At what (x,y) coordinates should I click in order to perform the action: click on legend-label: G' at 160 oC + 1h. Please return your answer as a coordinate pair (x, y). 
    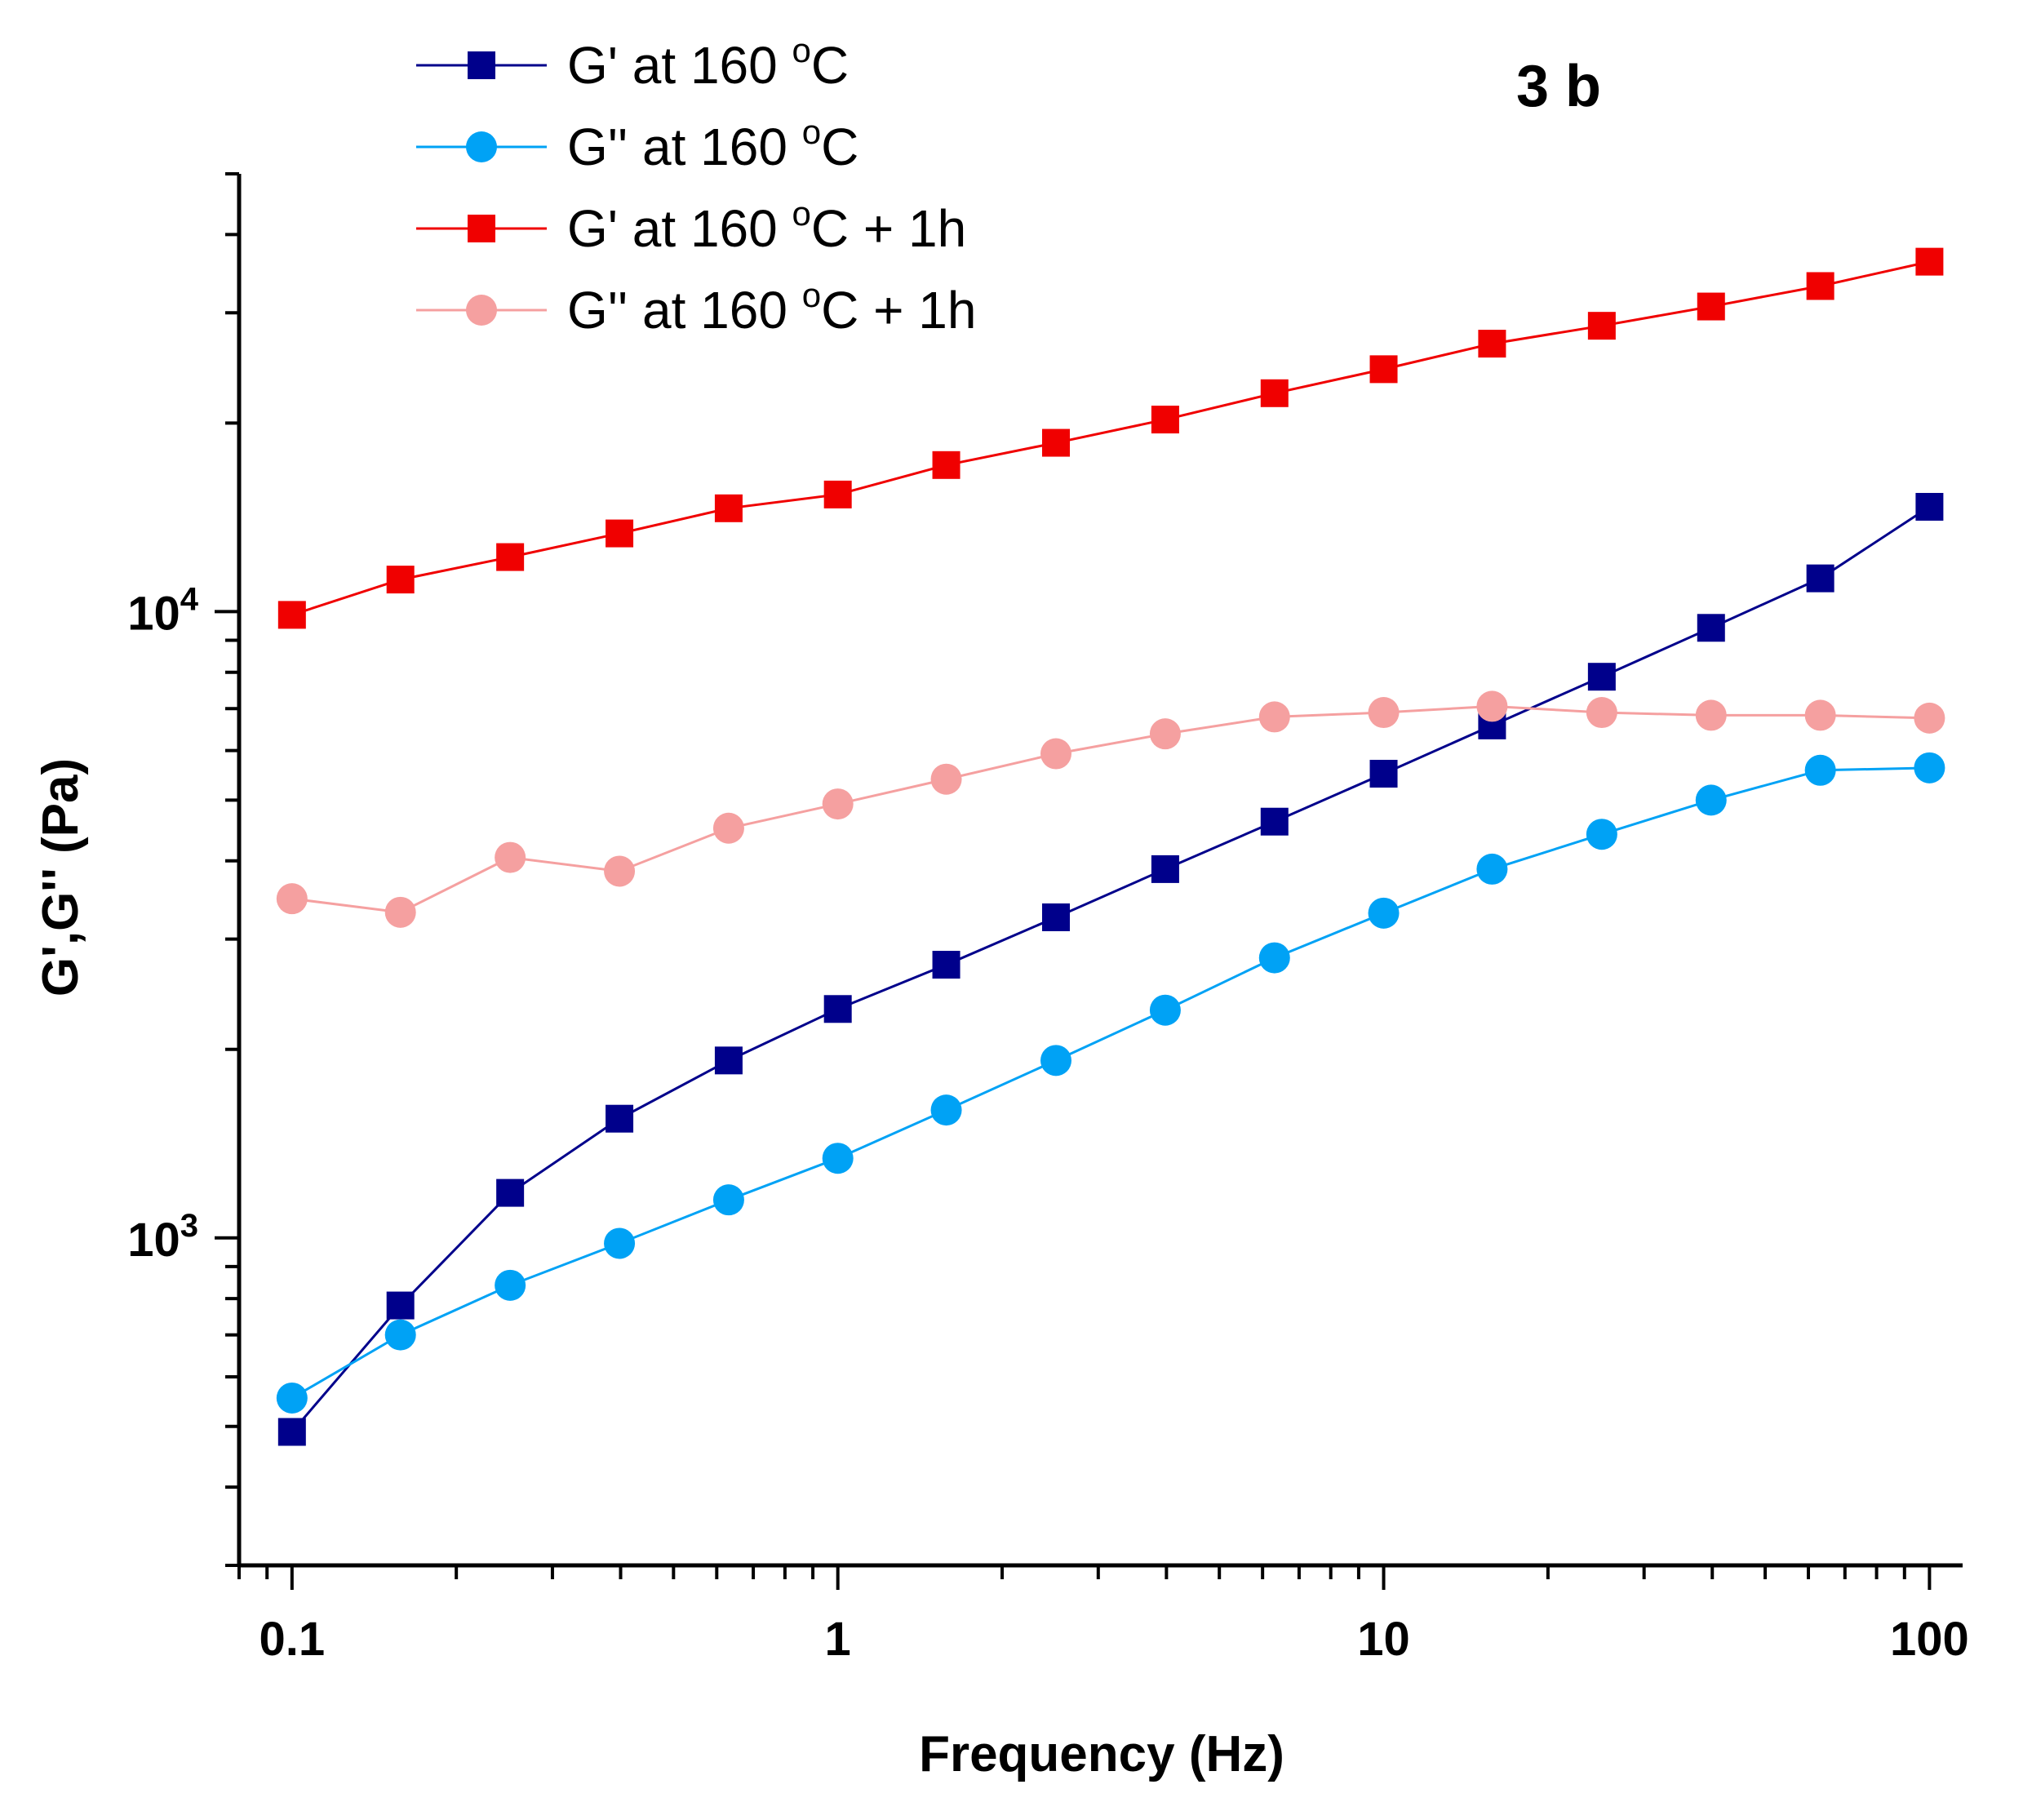
    Looking at the image, I should click on (766, 226).